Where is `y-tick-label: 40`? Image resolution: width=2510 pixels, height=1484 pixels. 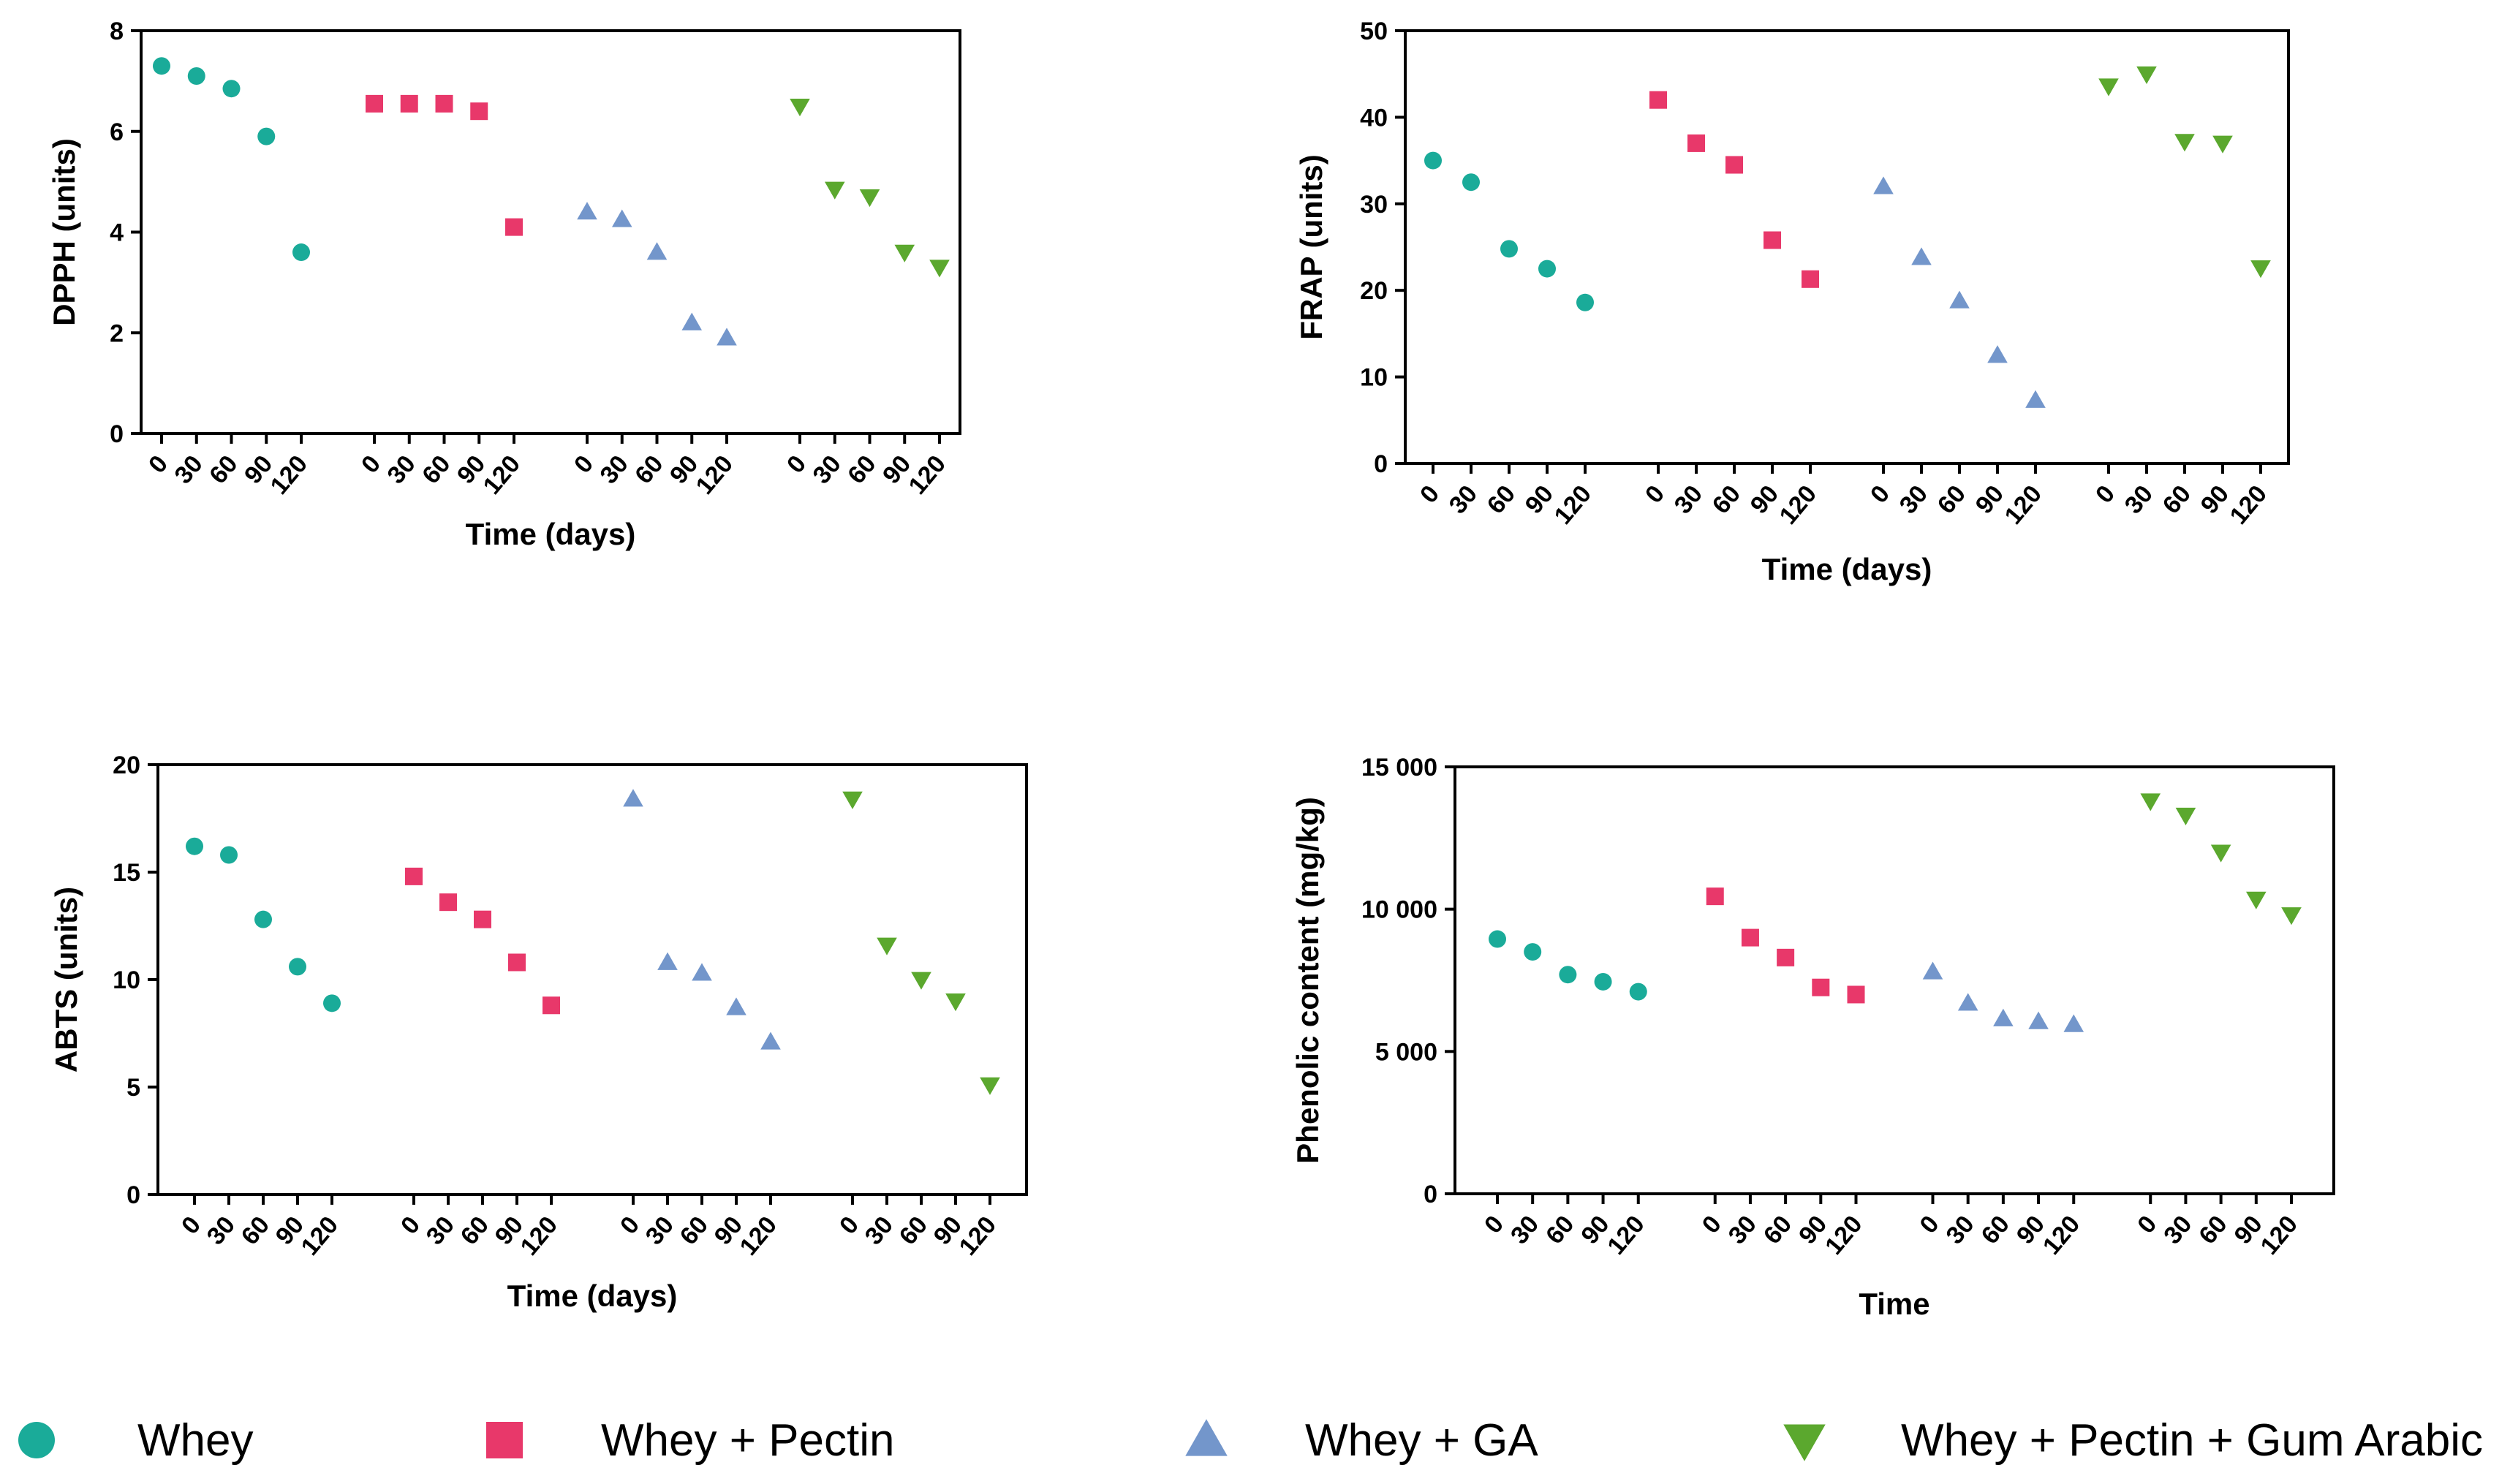 y-tick-label: 40 is located at coordinates (1374, 118).